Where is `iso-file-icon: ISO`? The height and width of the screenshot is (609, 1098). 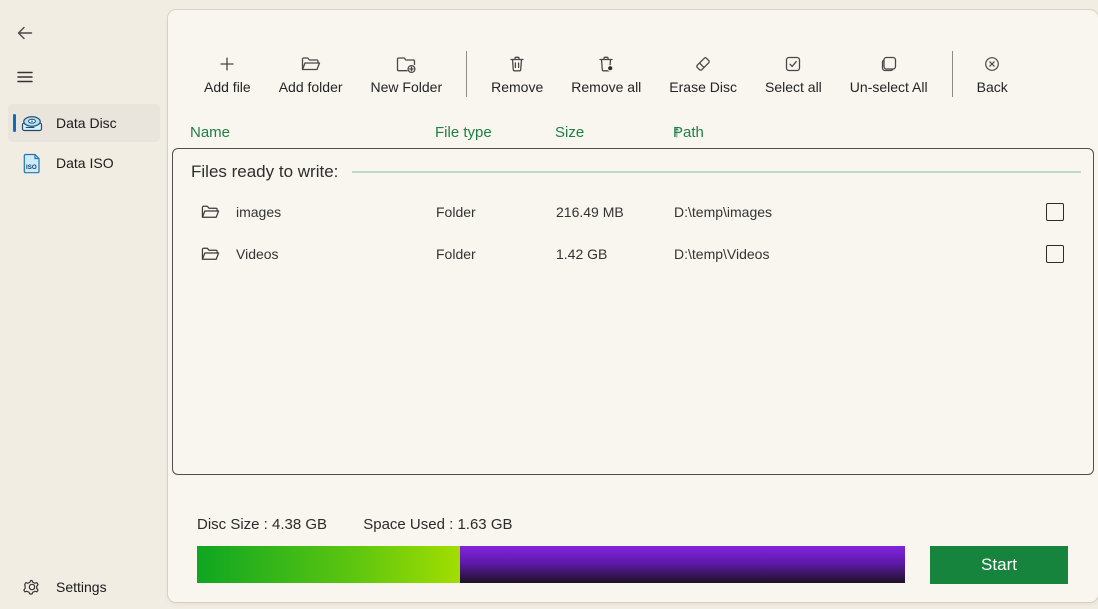
iso-file-icon: ISO is located at coordinates (32, 163).